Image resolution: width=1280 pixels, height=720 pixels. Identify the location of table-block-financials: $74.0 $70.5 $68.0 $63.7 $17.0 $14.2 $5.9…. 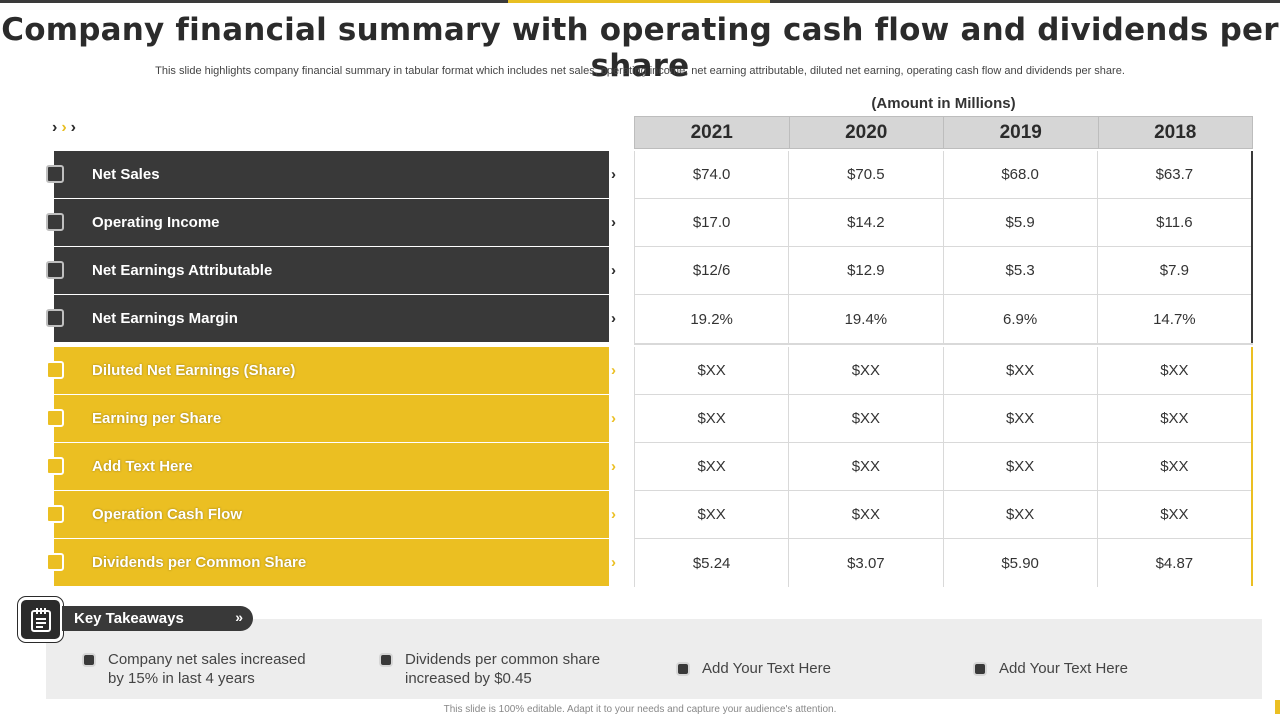
(943, 247).